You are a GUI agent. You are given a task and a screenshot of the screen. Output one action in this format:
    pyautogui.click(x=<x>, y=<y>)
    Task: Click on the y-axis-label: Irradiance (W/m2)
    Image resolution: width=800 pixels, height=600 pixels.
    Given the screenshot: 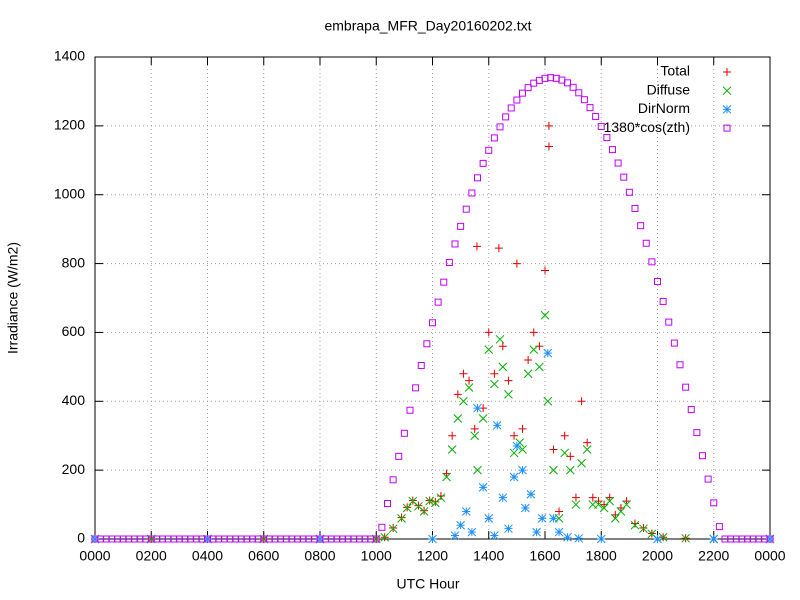 What is the action you would take?
    pyautogui.click(x=13, y=298)
    